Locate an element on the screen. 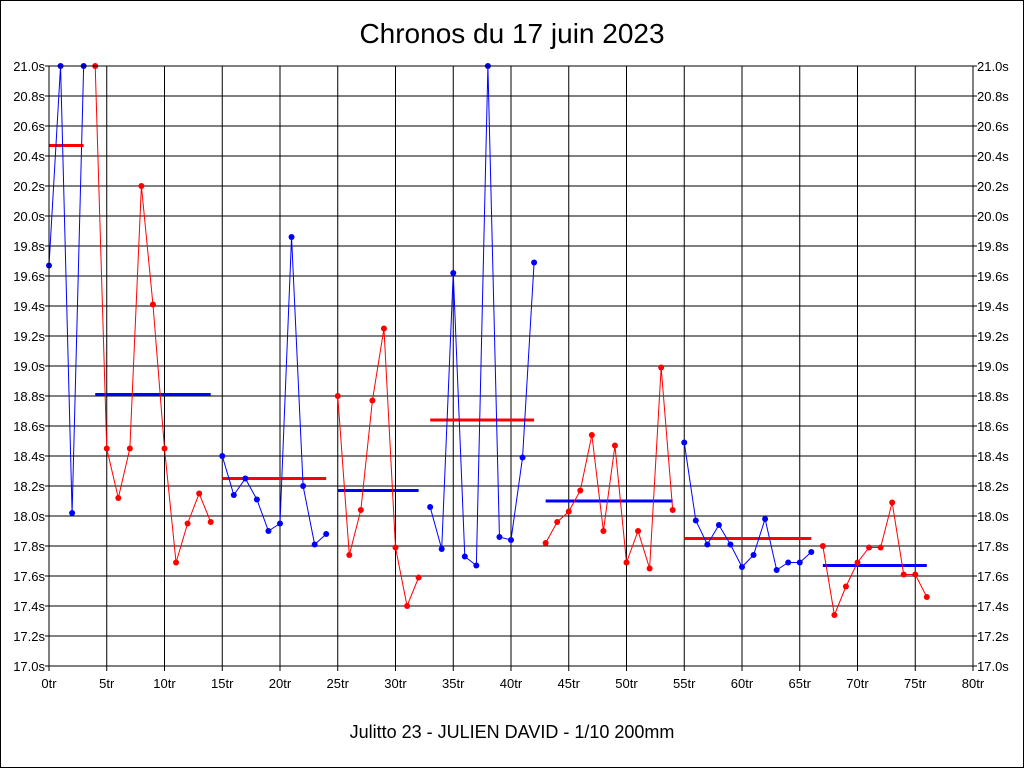 The image size is (1024, 768). y-tick-label-left: 20.6s is located at coordinates (29, 126).